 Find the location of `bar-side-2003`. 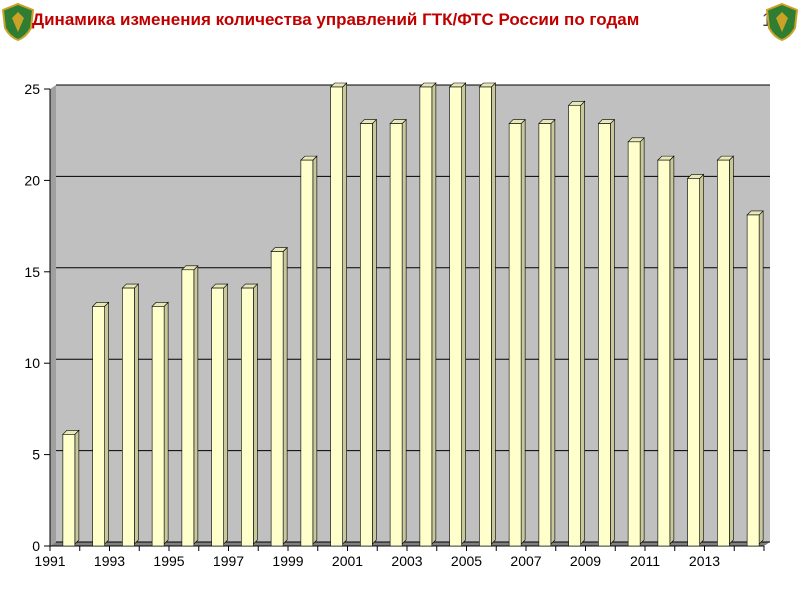

bar-side-2003 is located at coordinates (434, 313).